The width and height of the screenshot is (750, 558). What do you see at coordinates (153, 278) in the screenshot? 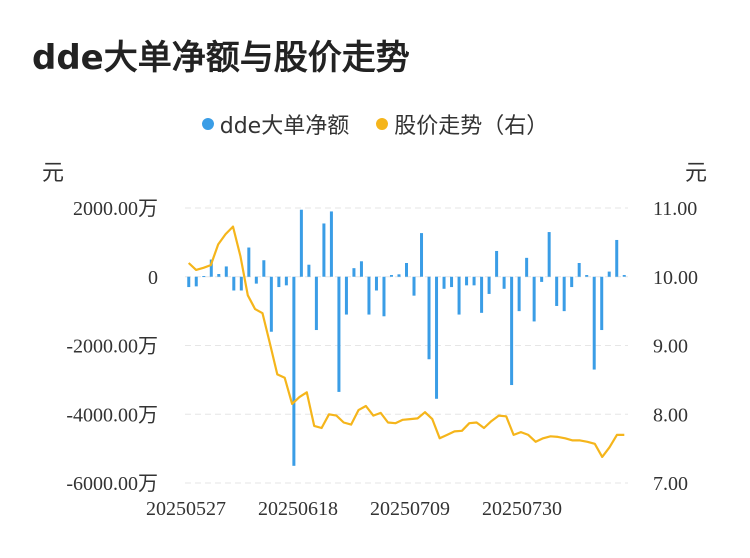
I see `y-left-tick-label: 0` at bounding box center [153, 278].